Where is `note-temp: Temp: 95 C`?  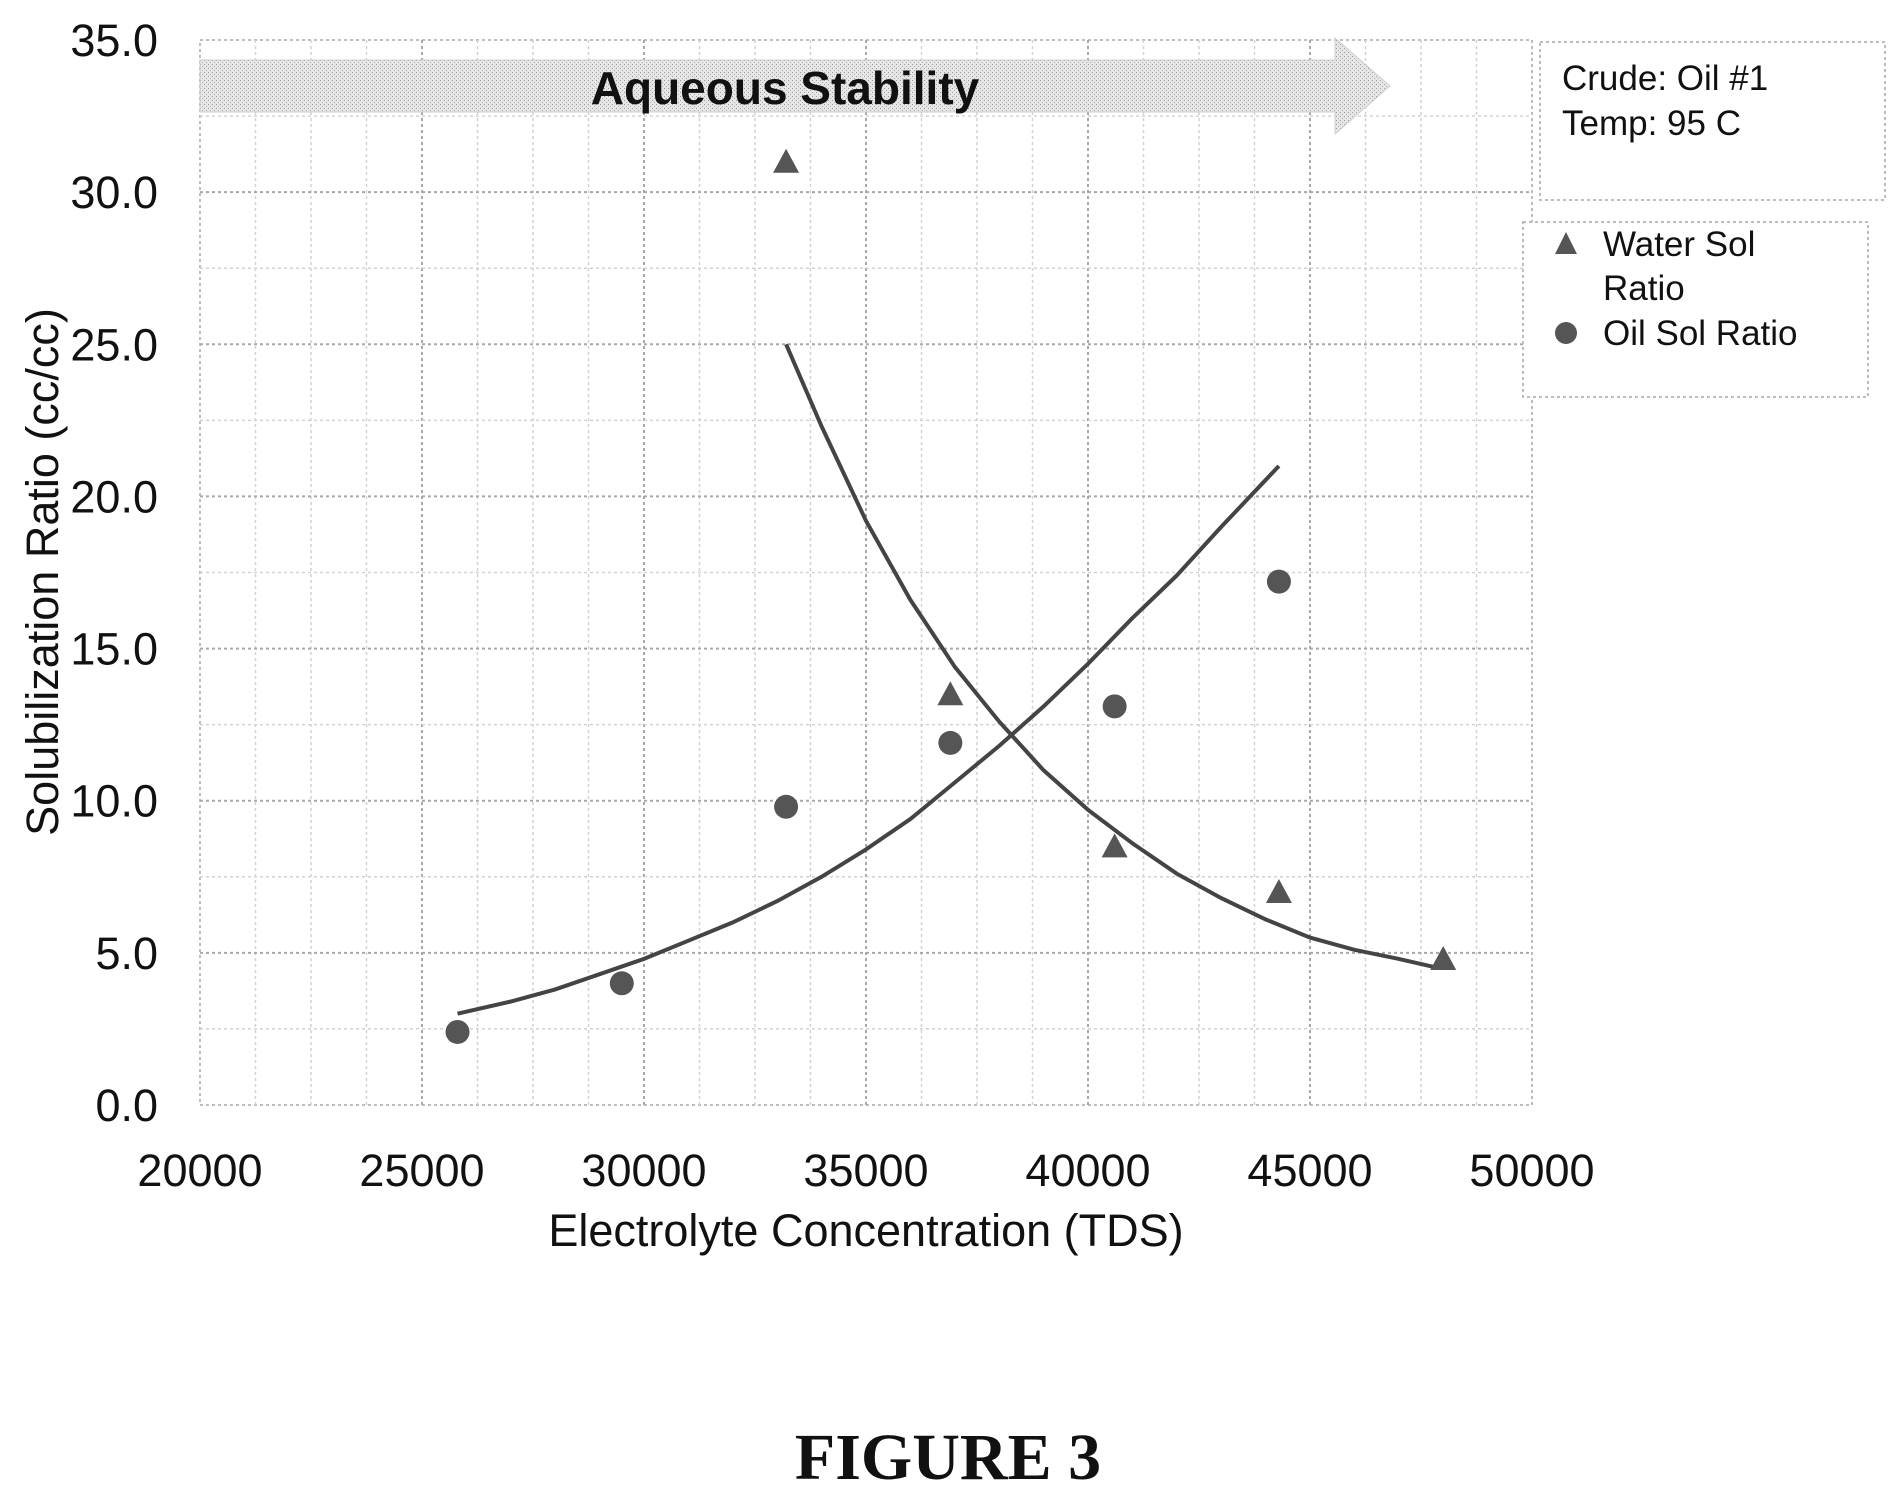 note-temp: Temp: 95 C is located at coordinates (1651, 123).